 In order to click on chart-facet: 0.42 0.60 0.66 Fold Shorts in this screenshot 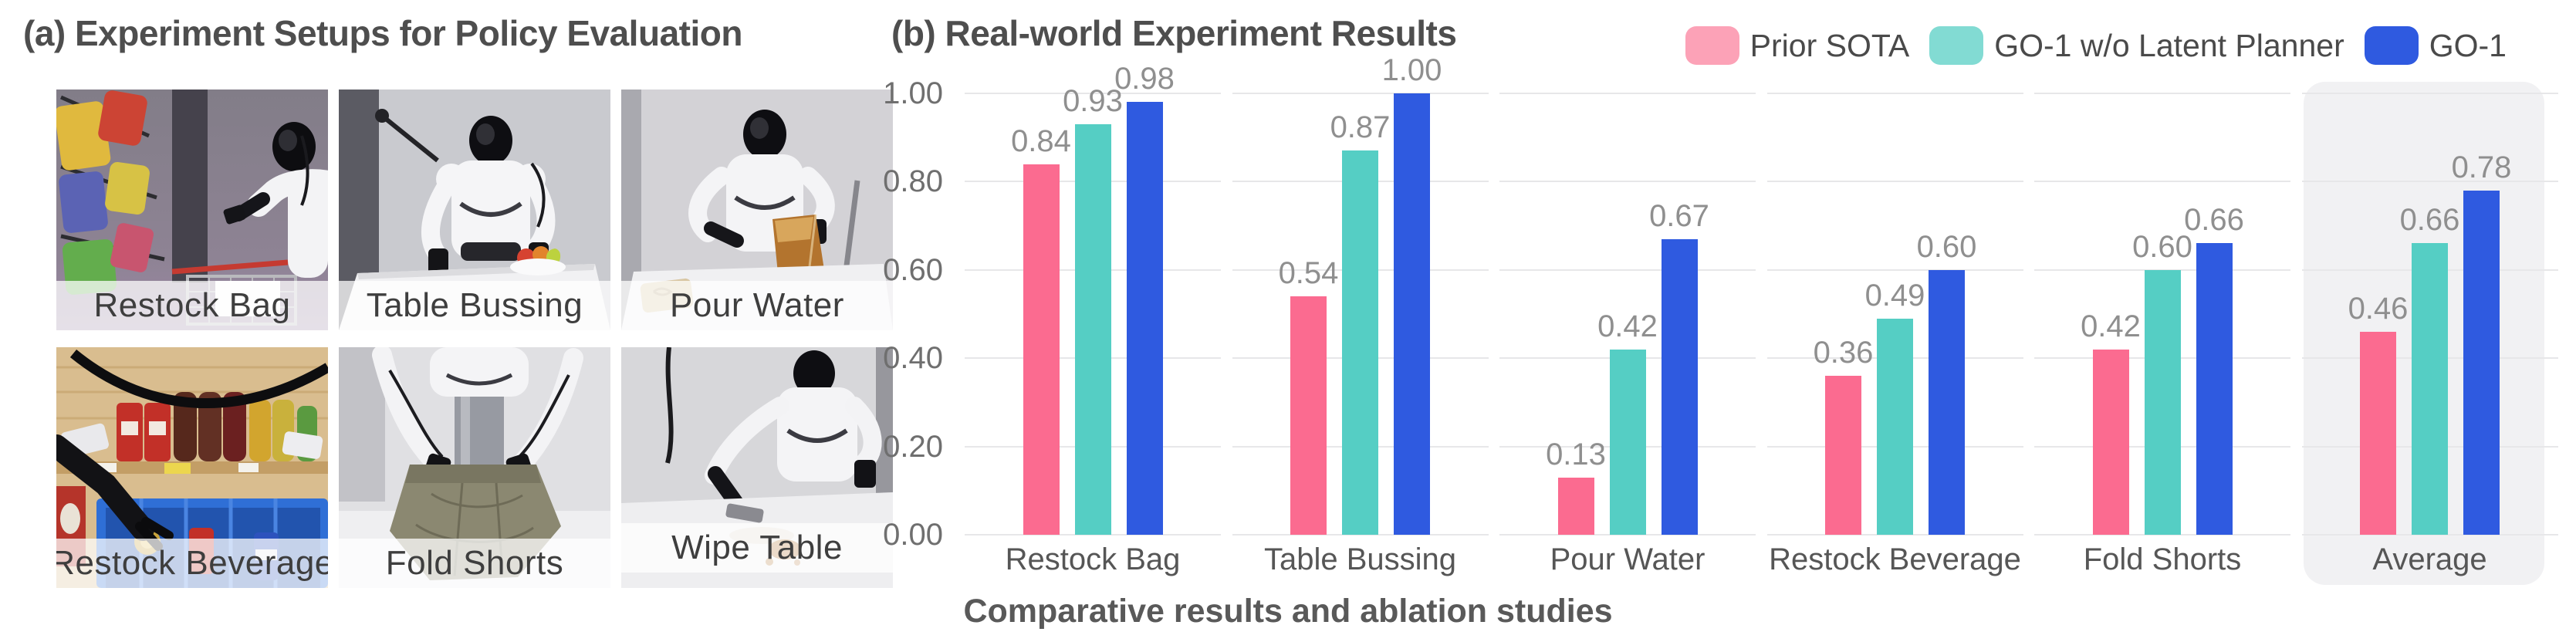, I will do `click(2162, 334)`.